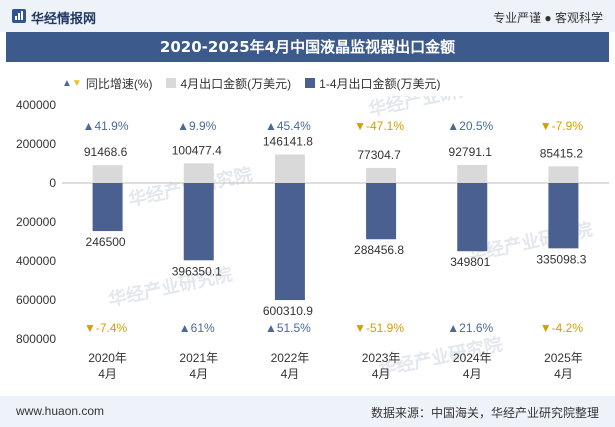 This screenshot has height=427, width=615. Describe the element at coordinates (107, 366) in the screenshot. I see `x-category-label: 2020年 4月` at that location.